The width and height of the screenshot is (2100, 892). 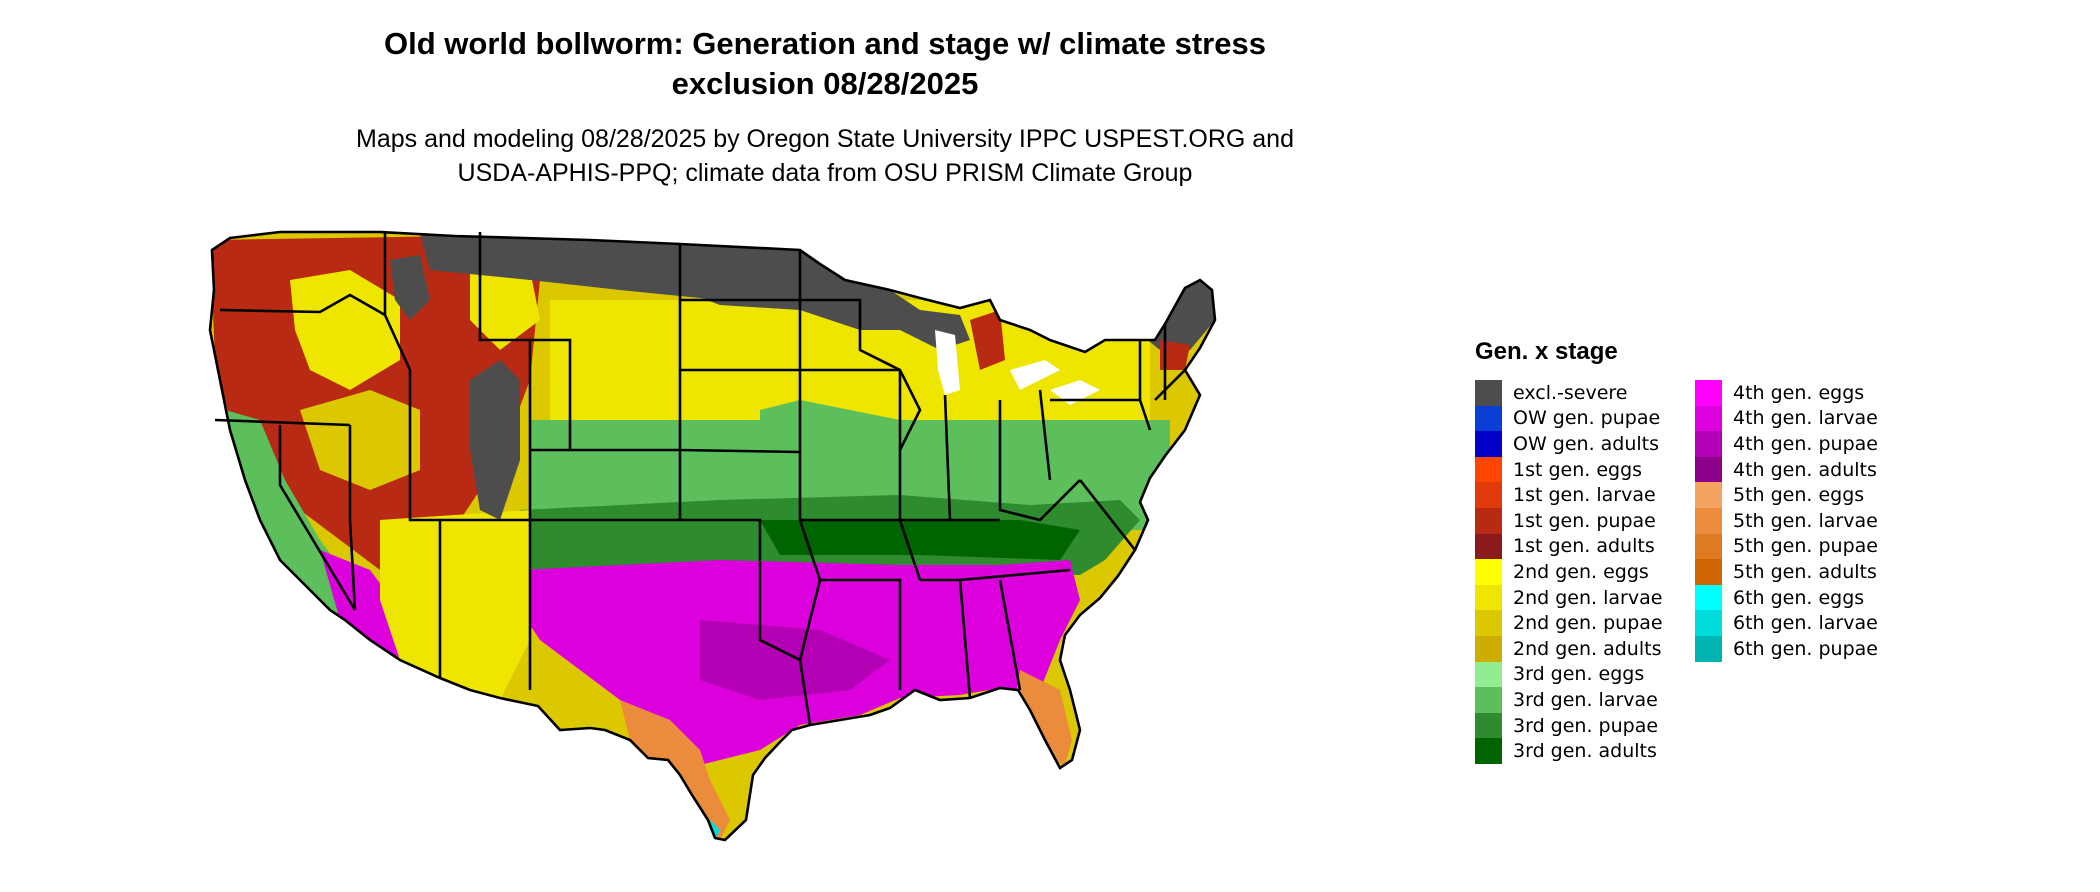 I want to click on legend-label: 3rd gen. eggs, so click(x=1579, y=674).